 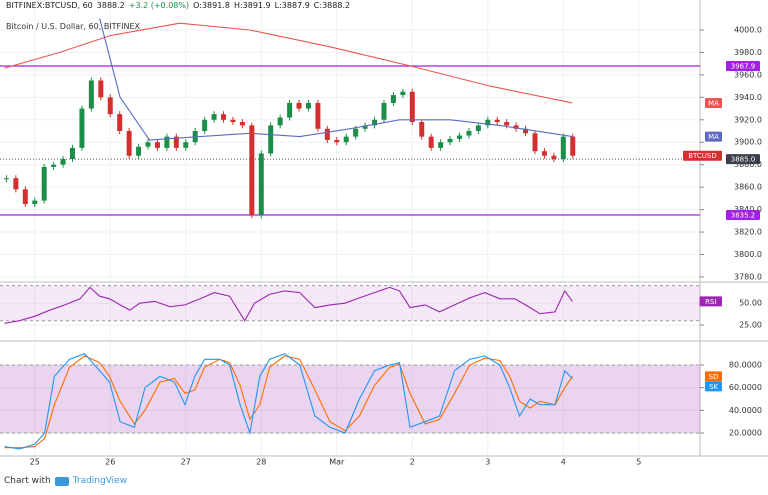 I want to click on y-tick-label: 20.0000, so click(x=745, y=433).